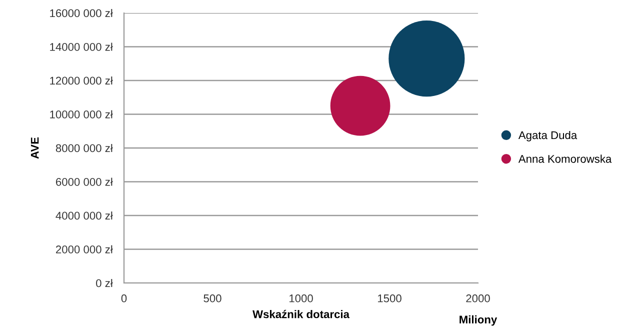 Image resolution: width=625 pixels, height=332 pixels. I want to click on y-tick-label: 16000 000 zł, so click(81, 13).